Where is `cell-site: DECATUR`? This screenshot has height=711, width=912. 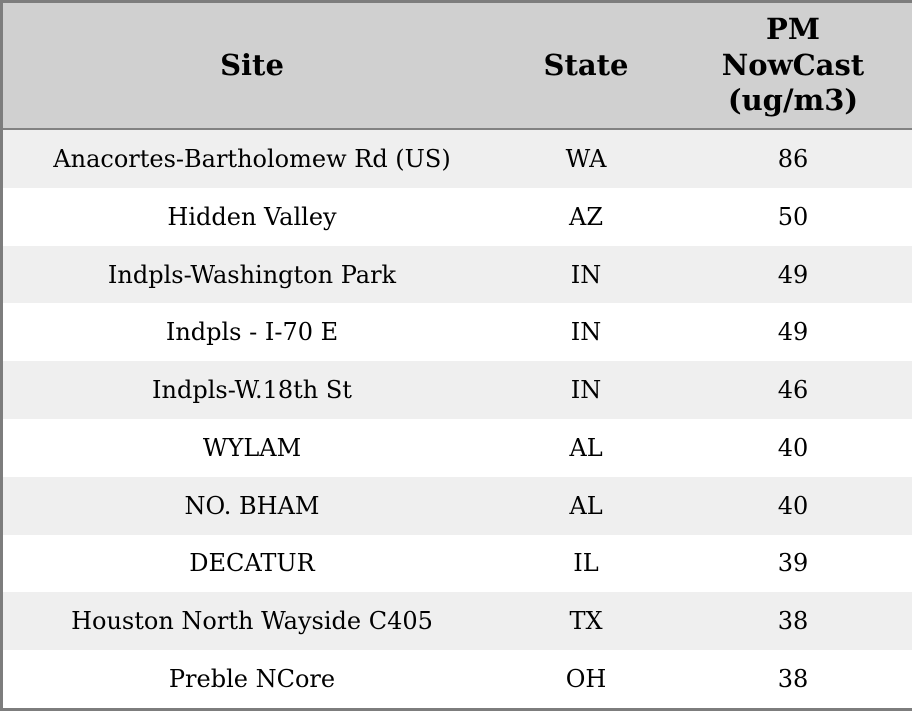 cell-site: DECATUR is located at coordinates (252, 563).